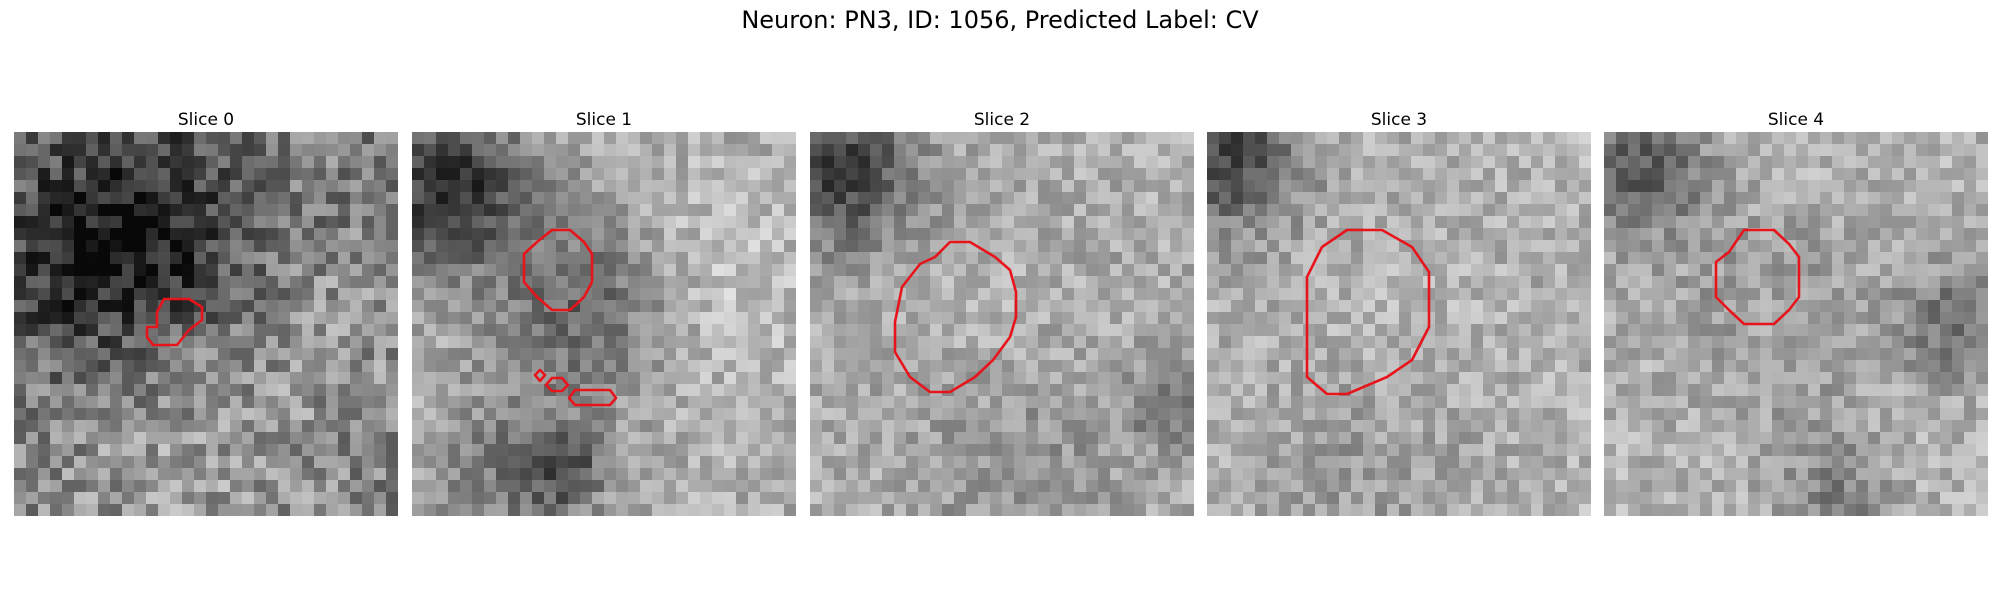 This screenshot has height=600, width=2000. Describe the element at coordinates (206, 120) in the screenshot. I see `slice-title-0: Slice 0` at that location.